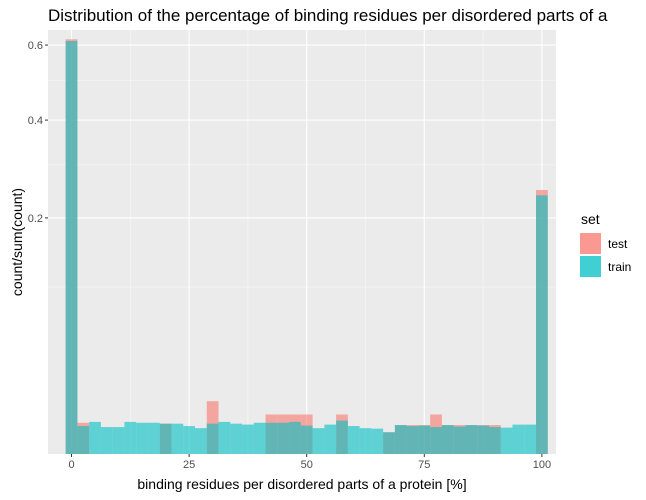 This screenshot has height=500, width=646. I want to click on x-tick-label: 50, so click(307, 465).